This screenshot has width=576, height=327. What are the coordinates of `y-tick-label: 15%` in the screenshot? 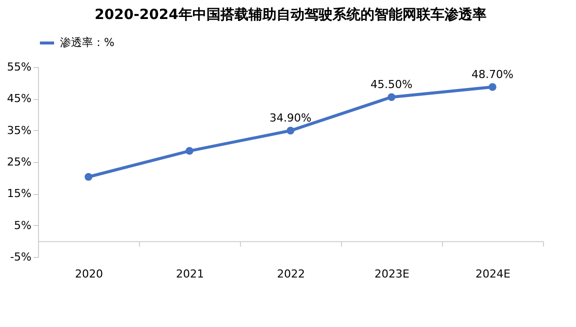 It's located at (19, 193).